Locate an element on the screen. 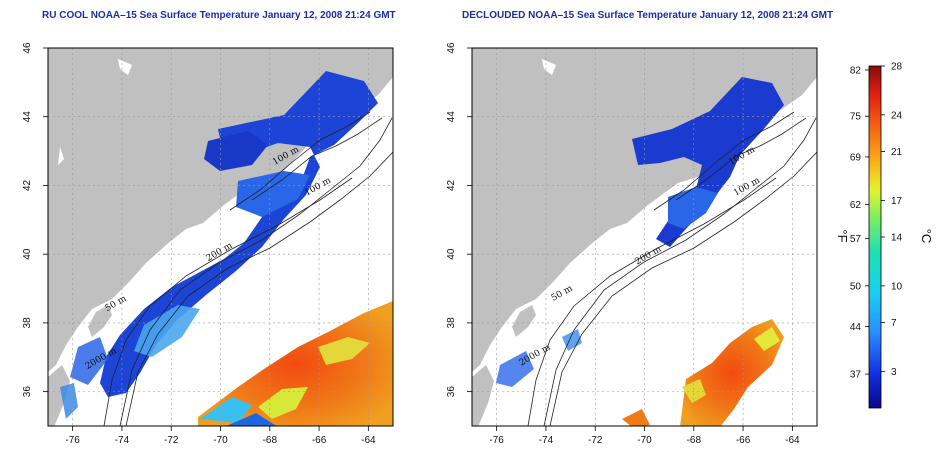 The height and width of the screenshot is (475, 950). celsius-tick-label: 21 is located at coordinates (897, 152).